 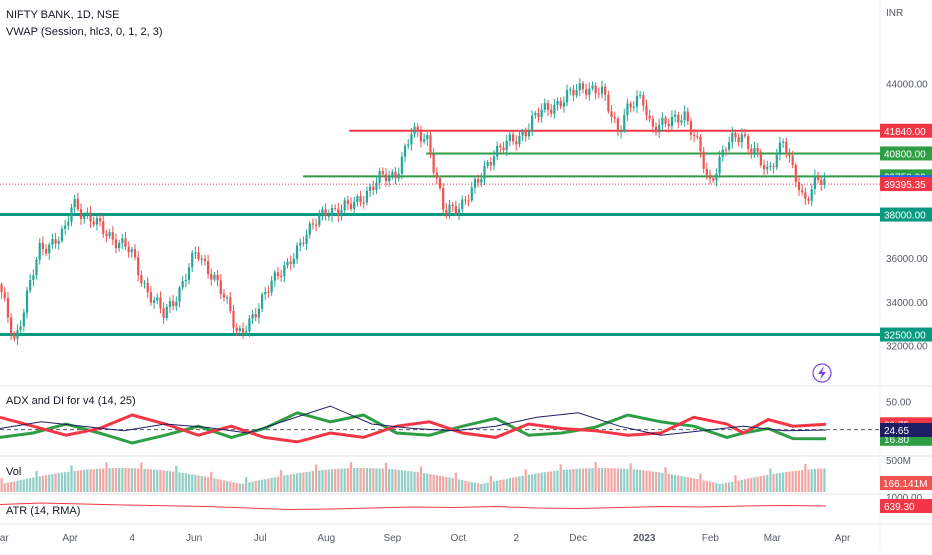 What do you see at coordinates (905, 132) in the screenshot?
I see `level-label-0: 41840.00` at bounding box center [905, 132].